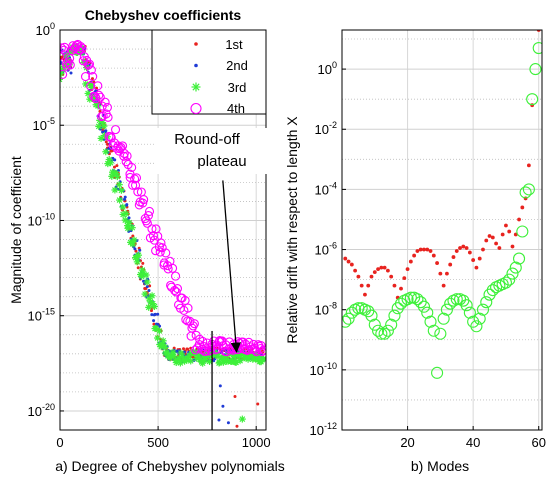 This screenshot has width=550, height=484. Describe the element at coordinates (292, 230) in the screenshot. I see `panel-b-ylabel: Relative drift with respect to length X` at that location.